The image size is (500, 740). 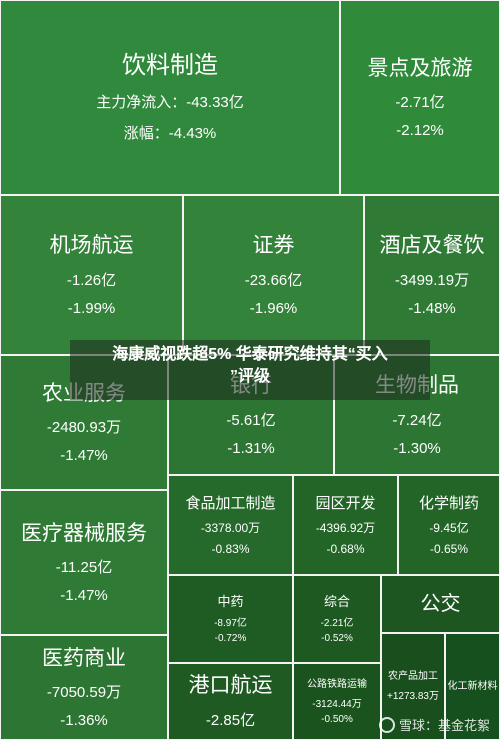 I want to click on tile-inflow: -3124.44万, so click(x=337, y=704).